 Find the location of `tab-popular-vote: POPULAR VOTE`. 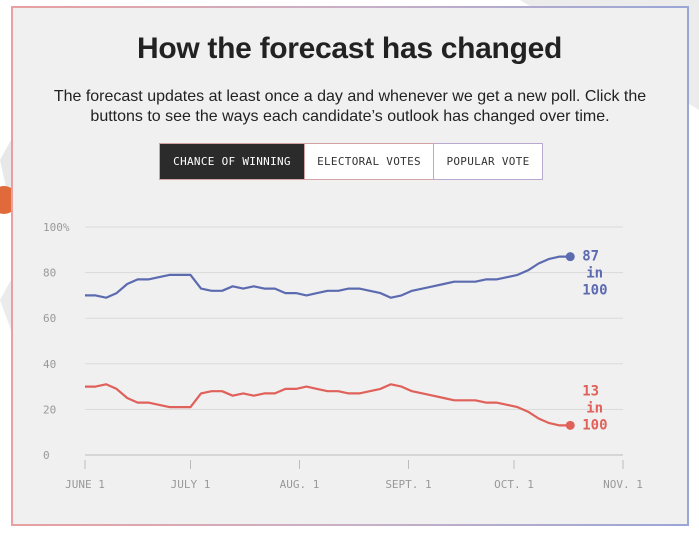

tab-popular-vote: POPULAR VOTE is located at coordinates (488, 161).